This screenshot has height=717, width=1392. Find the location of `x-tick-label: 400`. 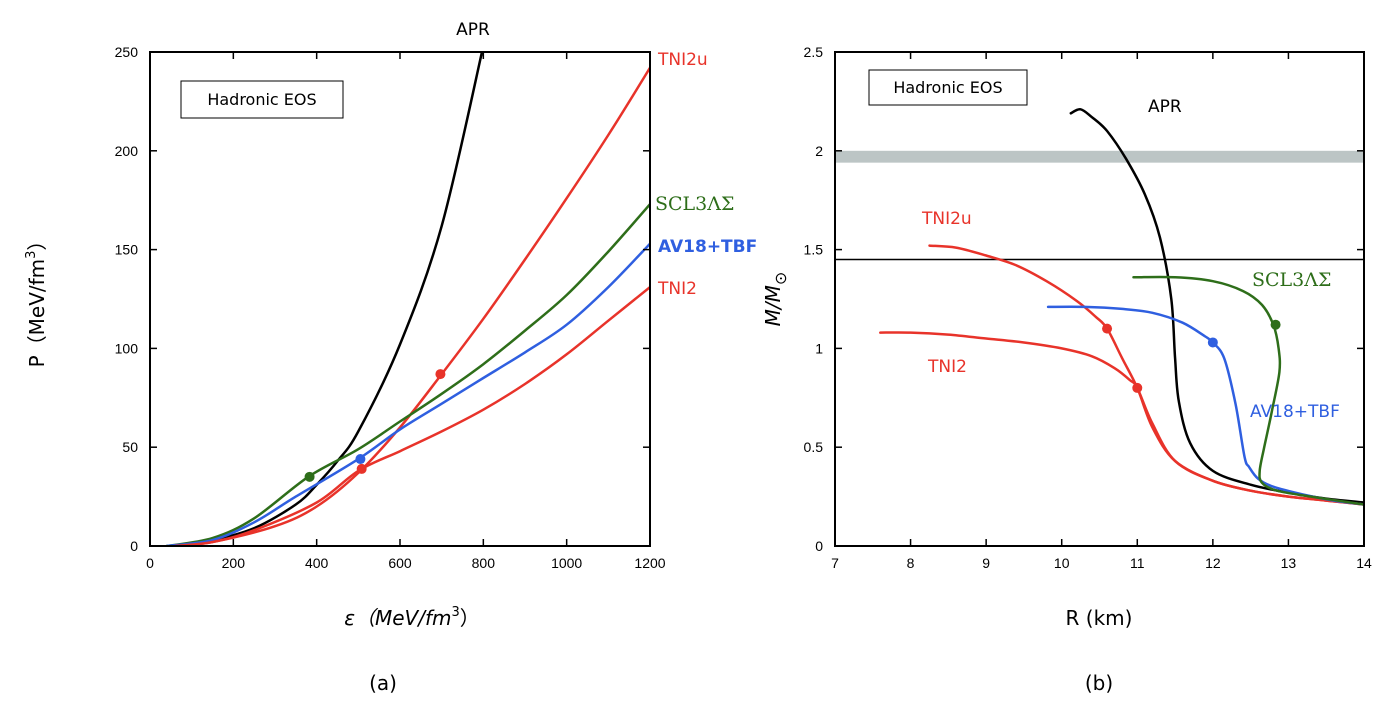

x-tick-label: 400 is located at coordinates (317, 563).